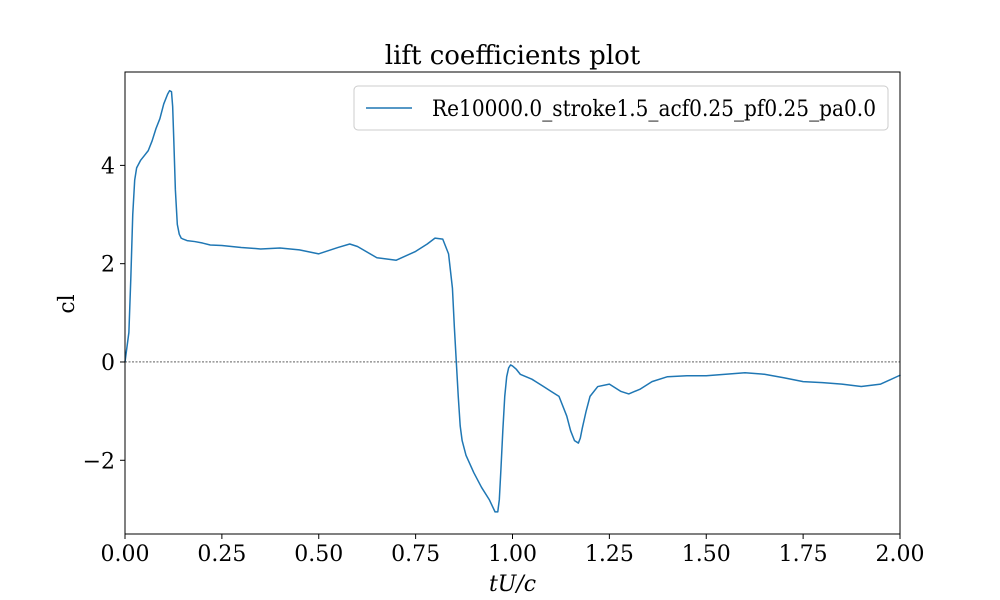  What do you see at coordinates (67, 303) in the screenshot?
I see `y-axis-label: cl` at bounding box center [67, 303].